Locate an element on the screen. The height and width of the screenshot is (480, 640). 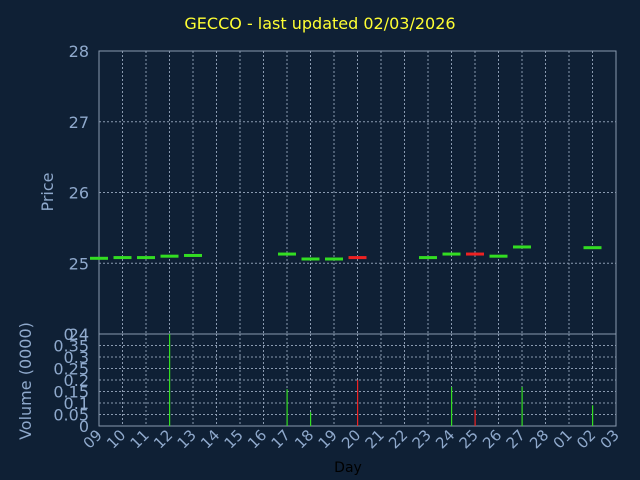
price-tick-label: 26 is located at coordinates (79, 193).